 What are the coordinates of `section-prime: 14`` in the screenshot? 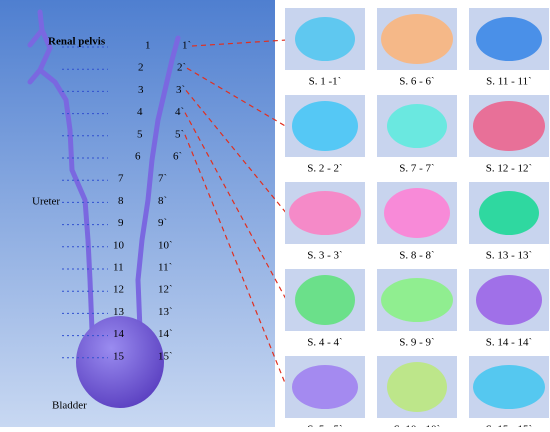 It's located at (165, 334).